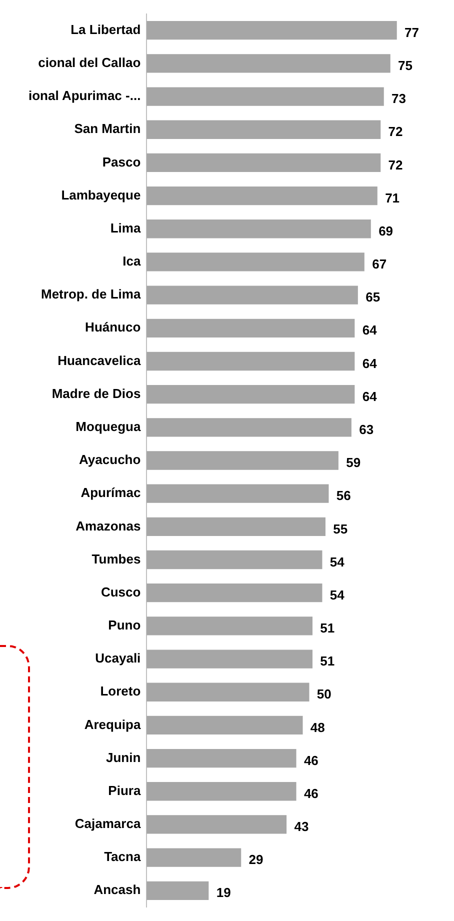 This screenshot has height=921, width=454. What do you see at coordinates (107, 128) in the screenshot?
I see `y-tick-label: San Martin` at bounding box center [107, 128].